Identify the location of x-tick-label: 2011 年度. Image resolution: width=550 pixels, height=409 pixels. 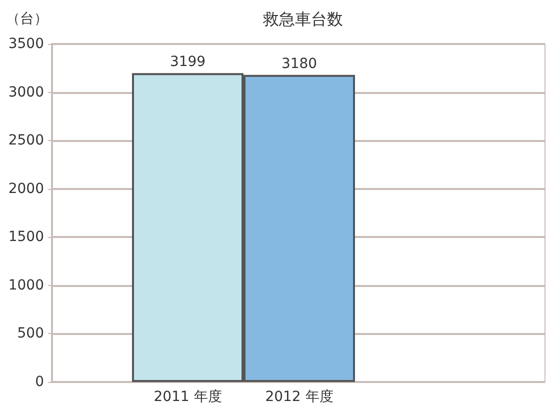
(188, 397).